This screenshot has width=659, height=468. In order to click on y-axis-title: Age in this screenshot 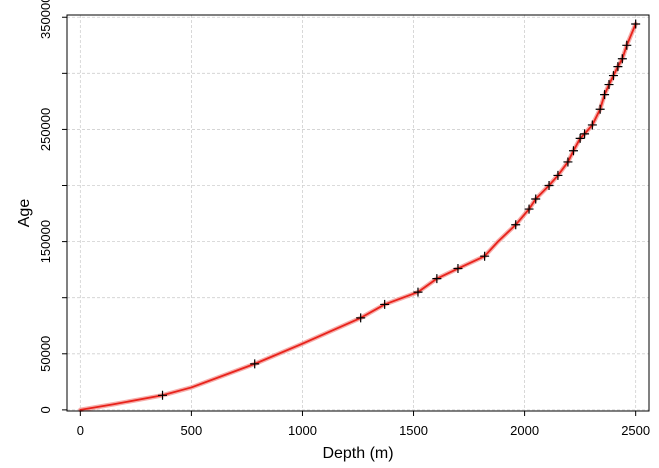, I will do `click(24, 213)`.